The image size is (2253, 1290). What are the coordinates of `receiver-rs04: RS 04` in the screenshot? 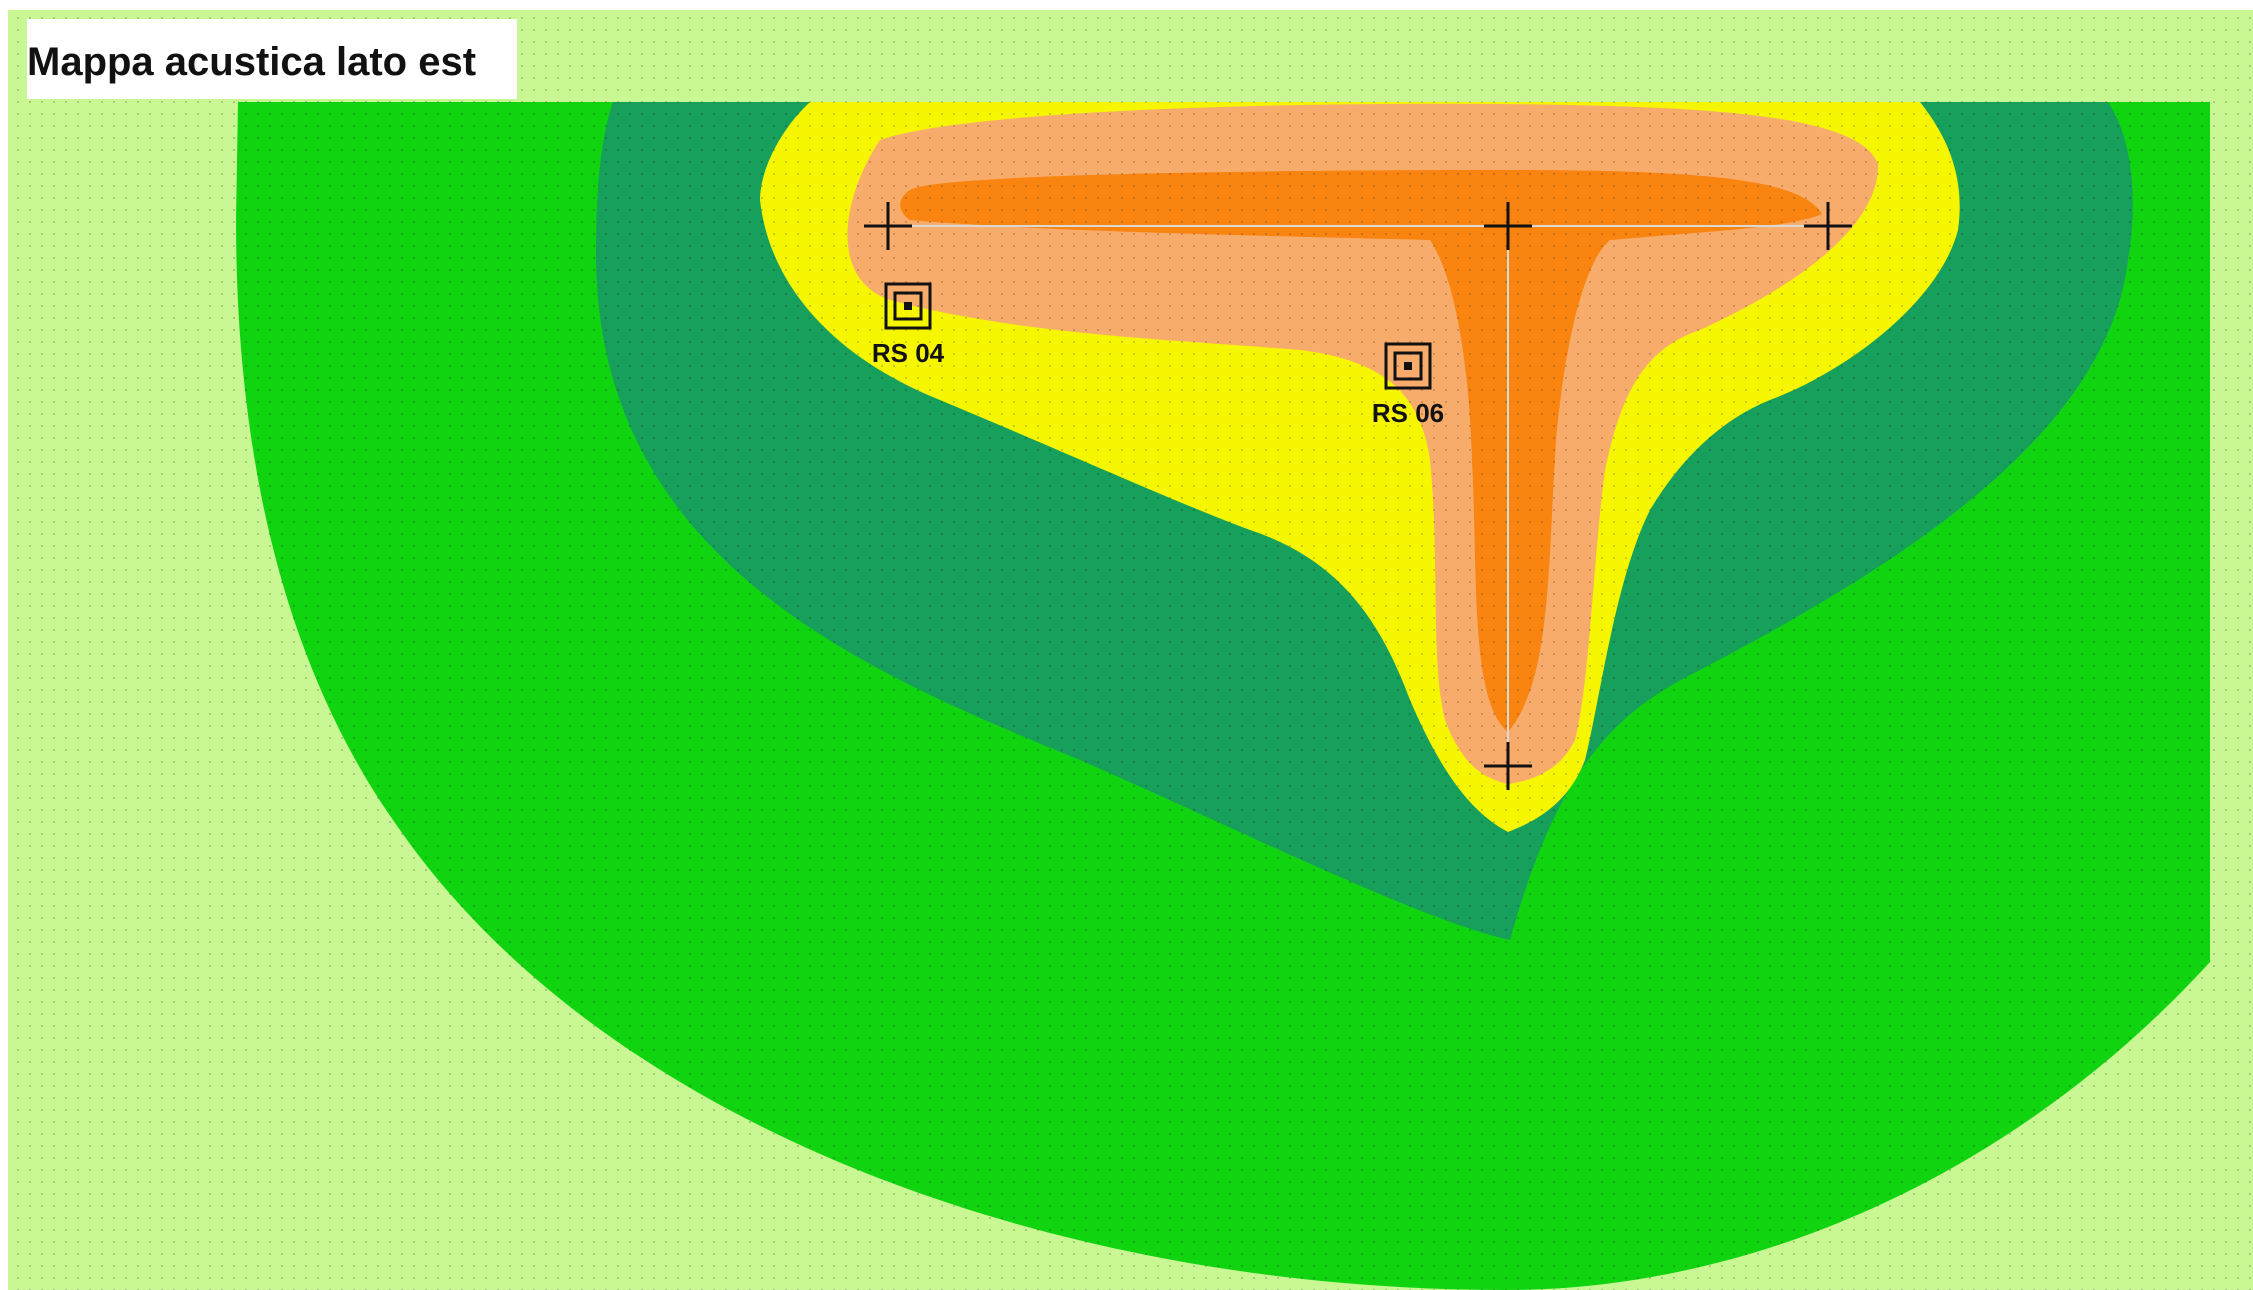 It's located at (908, 325).